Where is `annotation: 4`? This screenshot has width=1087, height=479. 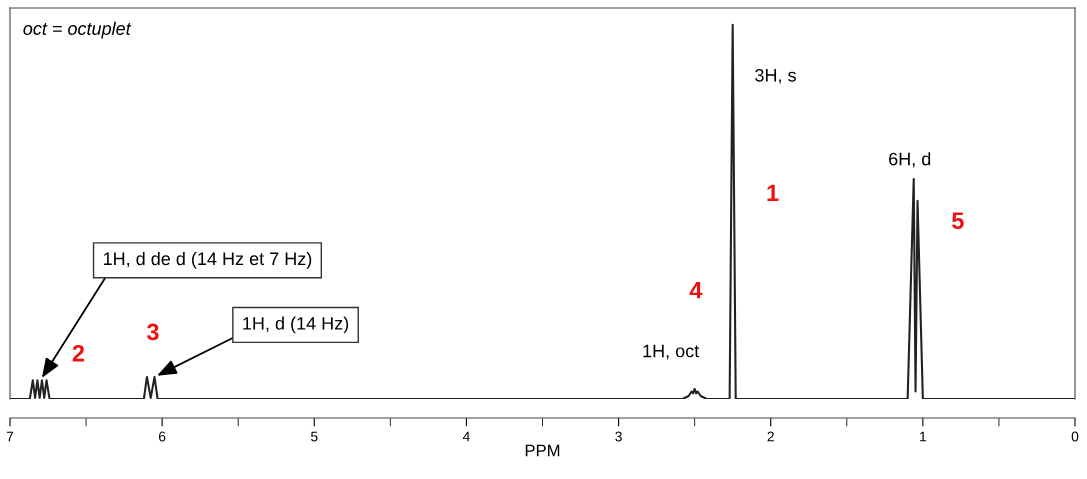 annotation: 4 is located at coordinates (696, 290).